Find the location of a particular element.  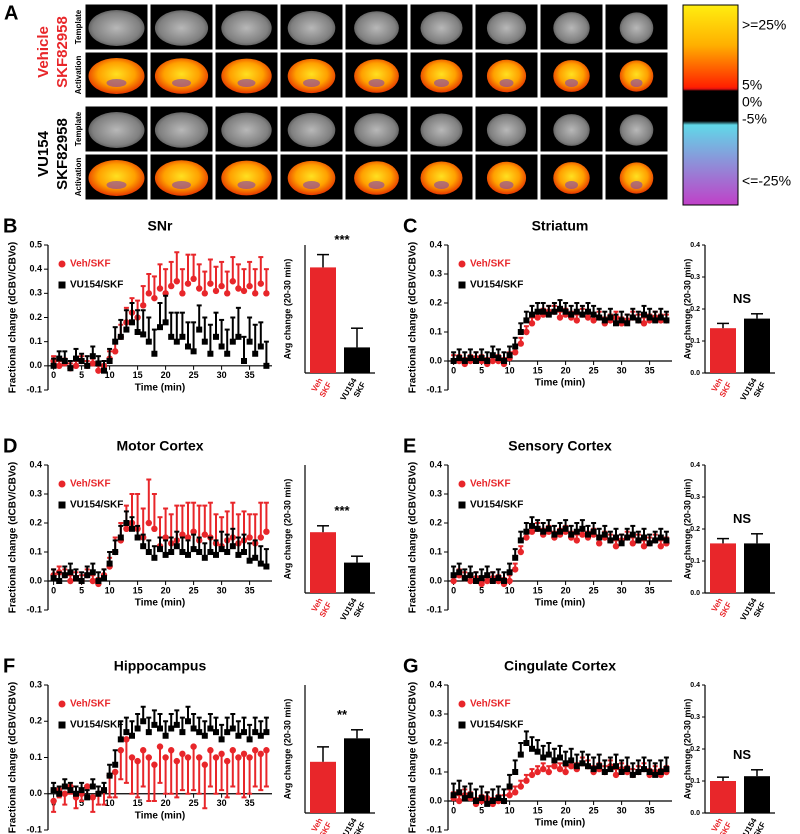

x-tick-label: 35 is located at coordinates (650, 810).